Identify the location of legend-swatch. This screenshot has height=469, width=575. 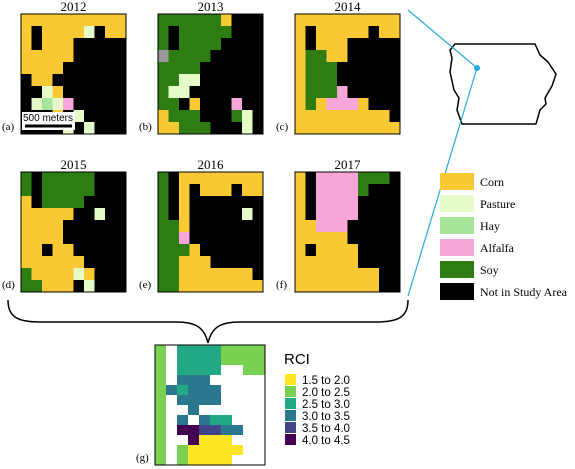
(457, 225).